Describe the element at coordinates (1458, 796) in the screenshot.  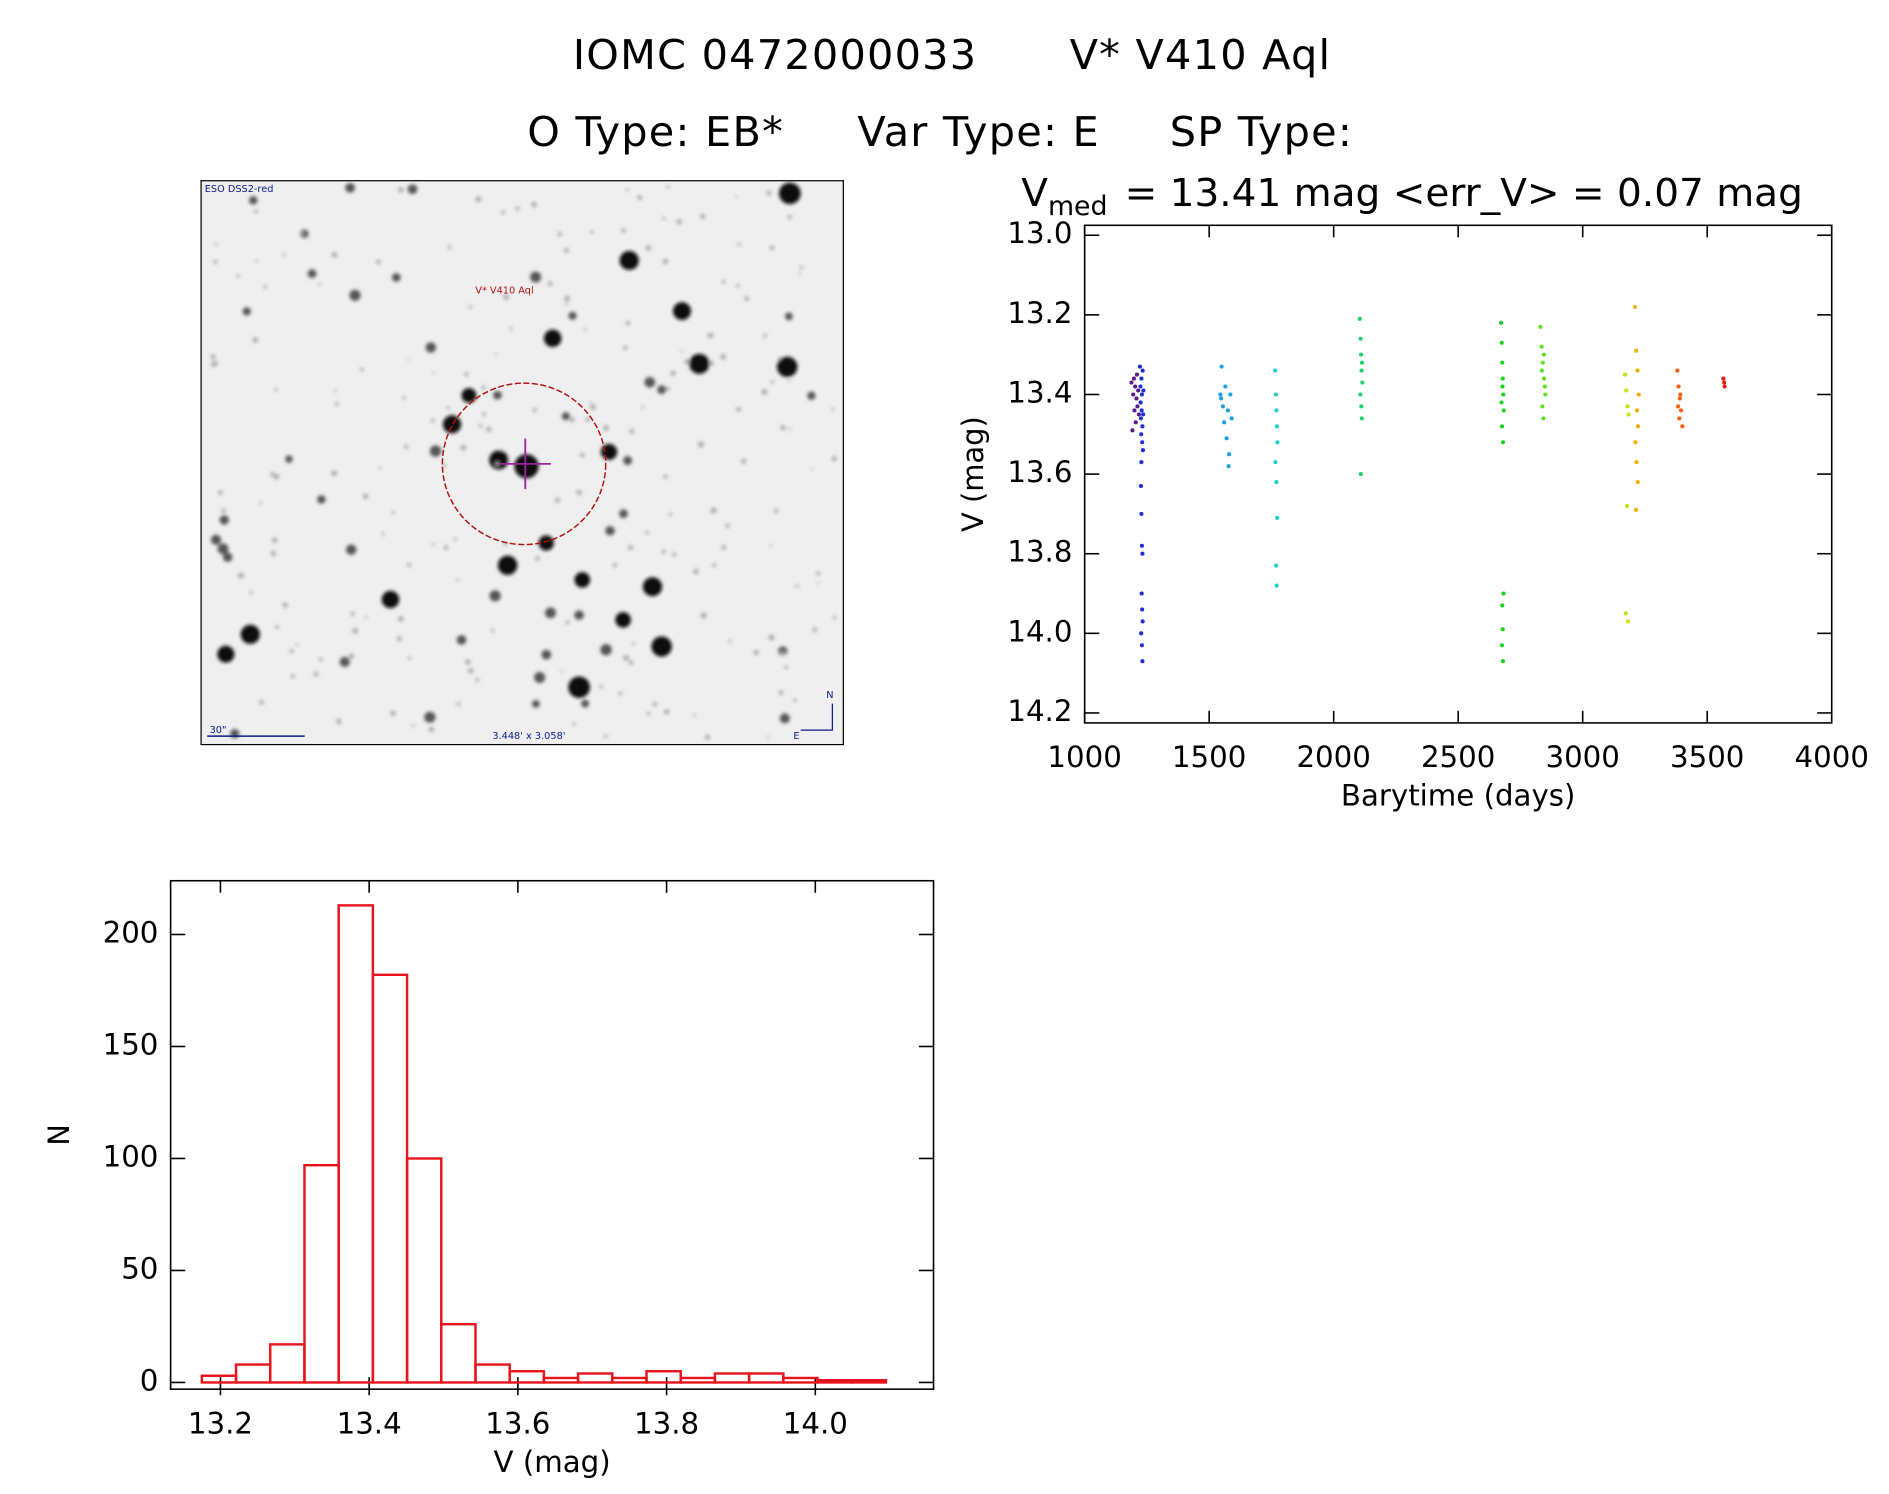
I see `x-axis-label: Barytime (days)` at that location.